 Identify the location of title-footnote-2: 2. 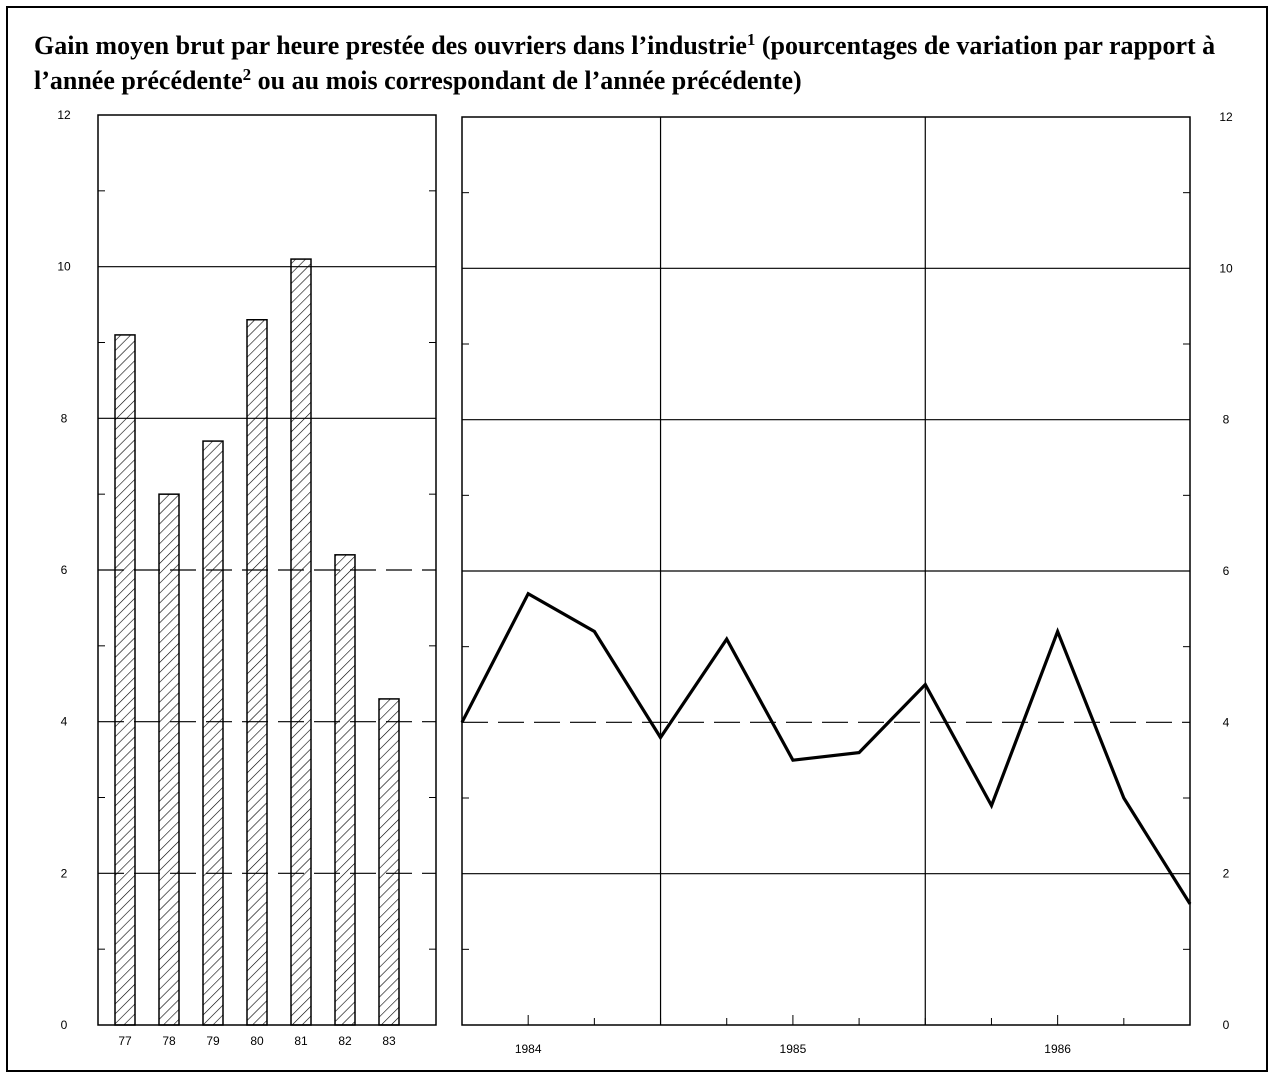
(247, 74).